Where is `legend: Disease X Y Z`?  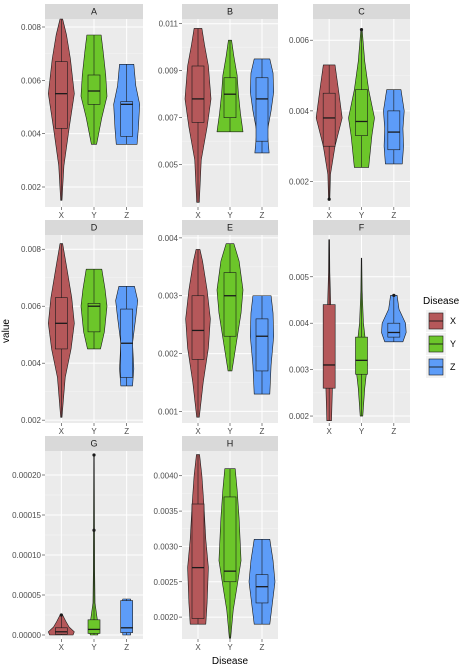
legend: Disease X Y Z is located at coordinates (441, 337).